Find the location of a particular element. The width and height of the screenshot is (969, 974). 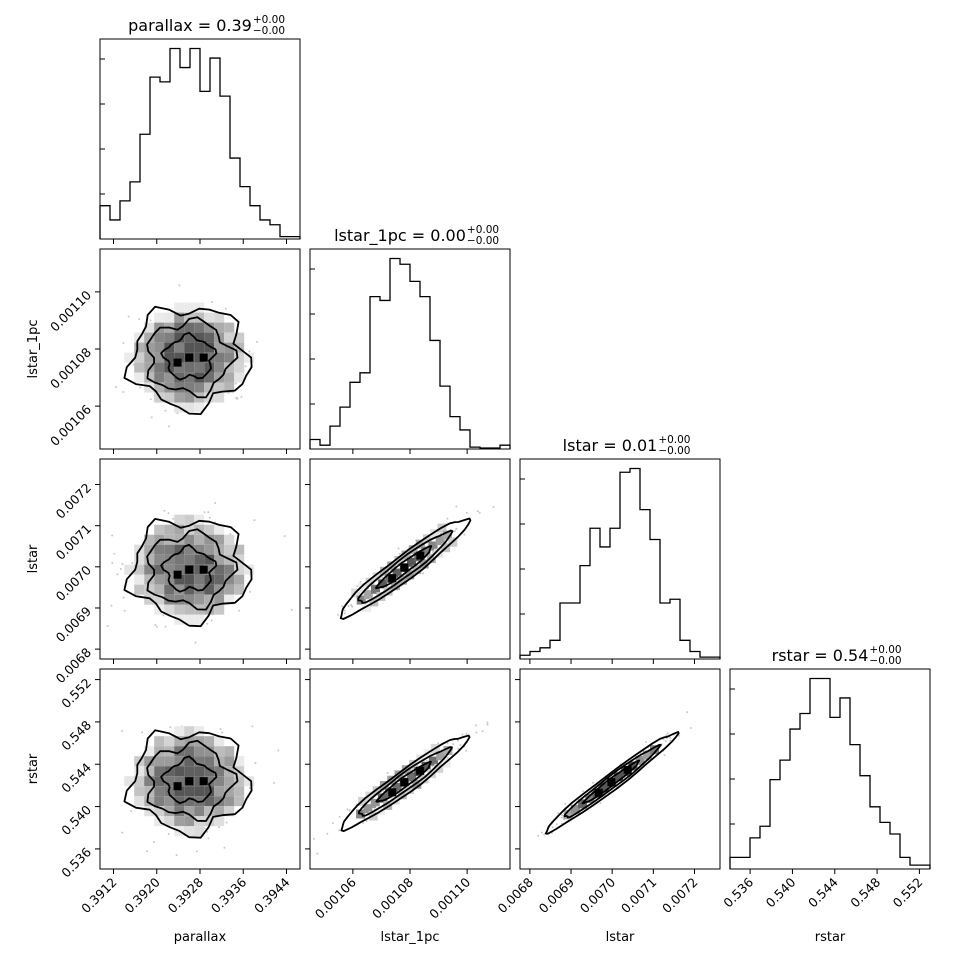

title-text: lstar = 0.01 is located at coordinates (610, 445).